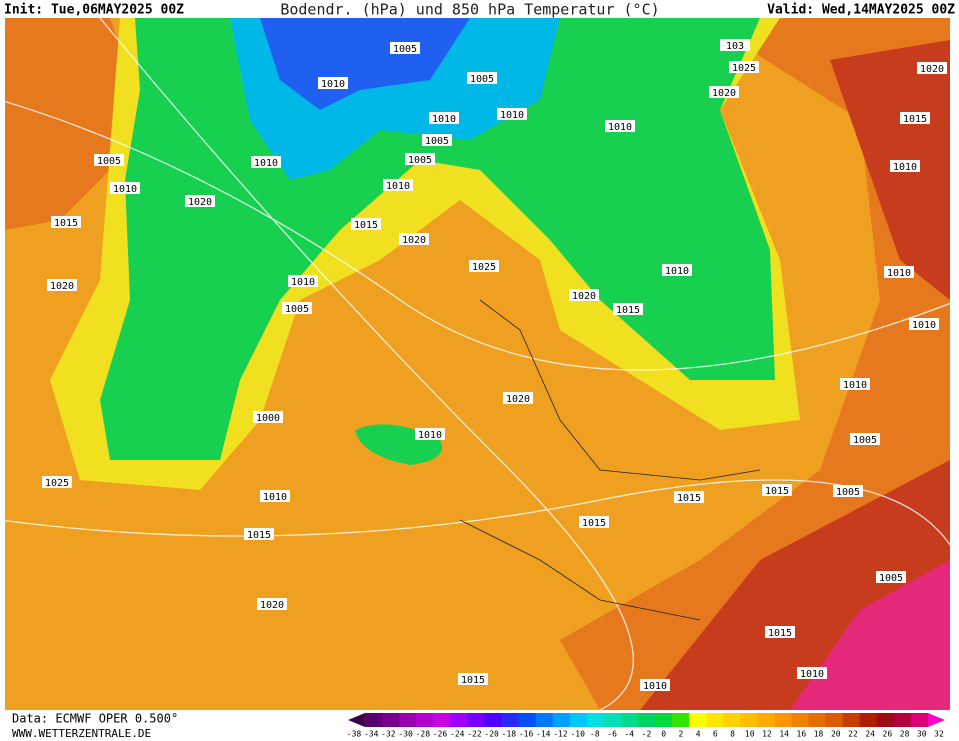 This screenshot has height=741, width=959. What do you see at coordinates (732, 734) in the screenshot?
I see `colorbar-label: 8` at bounding box center [732, 734].